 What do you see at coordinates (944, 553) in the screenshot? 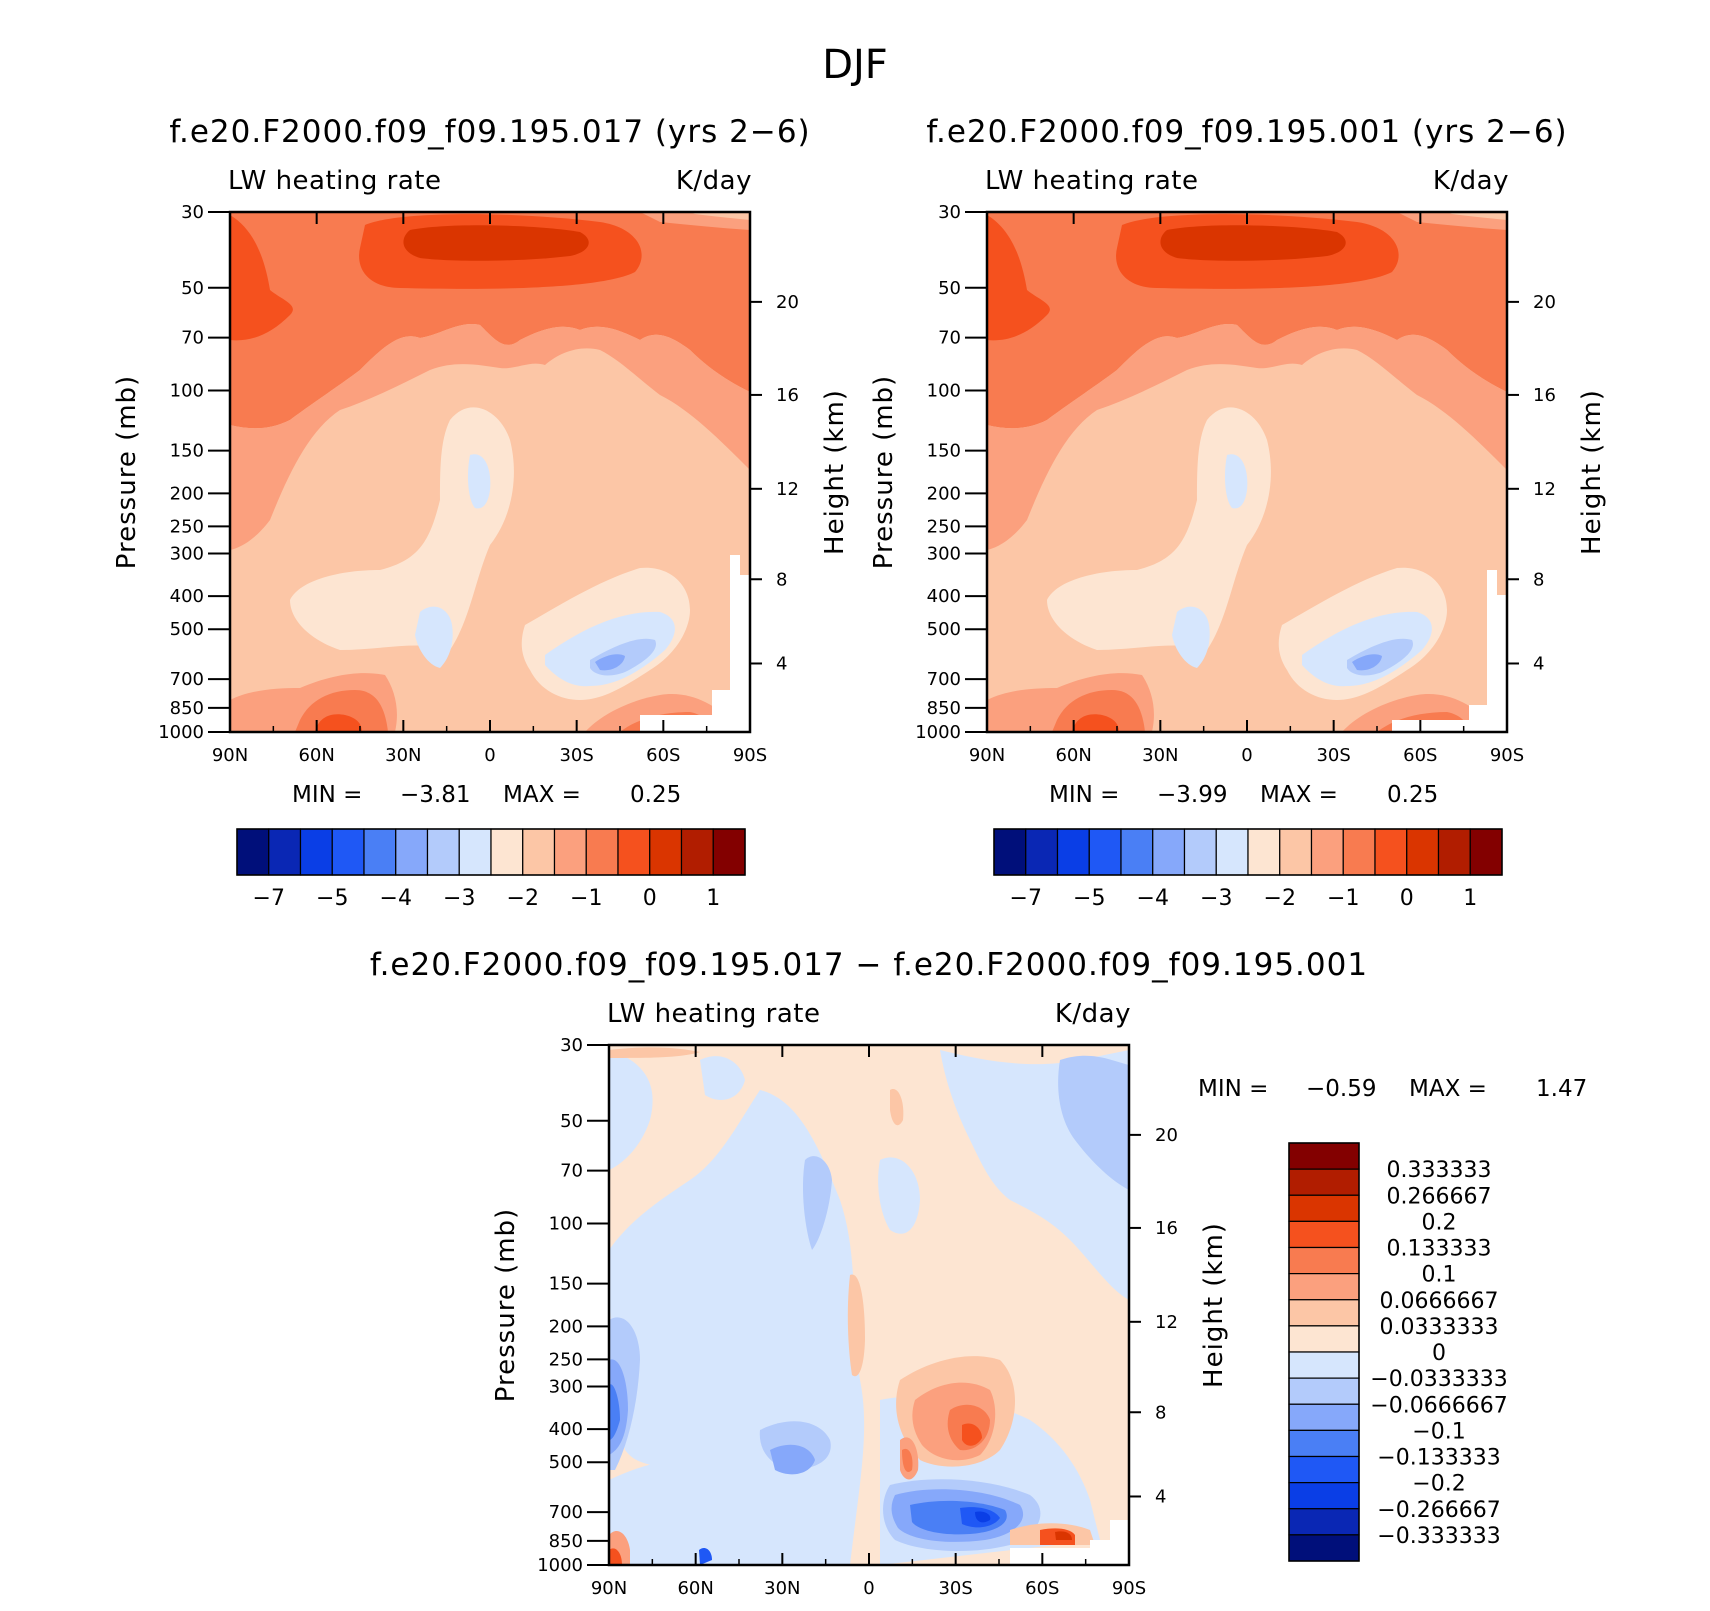
I see `panel-b-pressure-tick-label: 300` at bounding box center [944, 553].